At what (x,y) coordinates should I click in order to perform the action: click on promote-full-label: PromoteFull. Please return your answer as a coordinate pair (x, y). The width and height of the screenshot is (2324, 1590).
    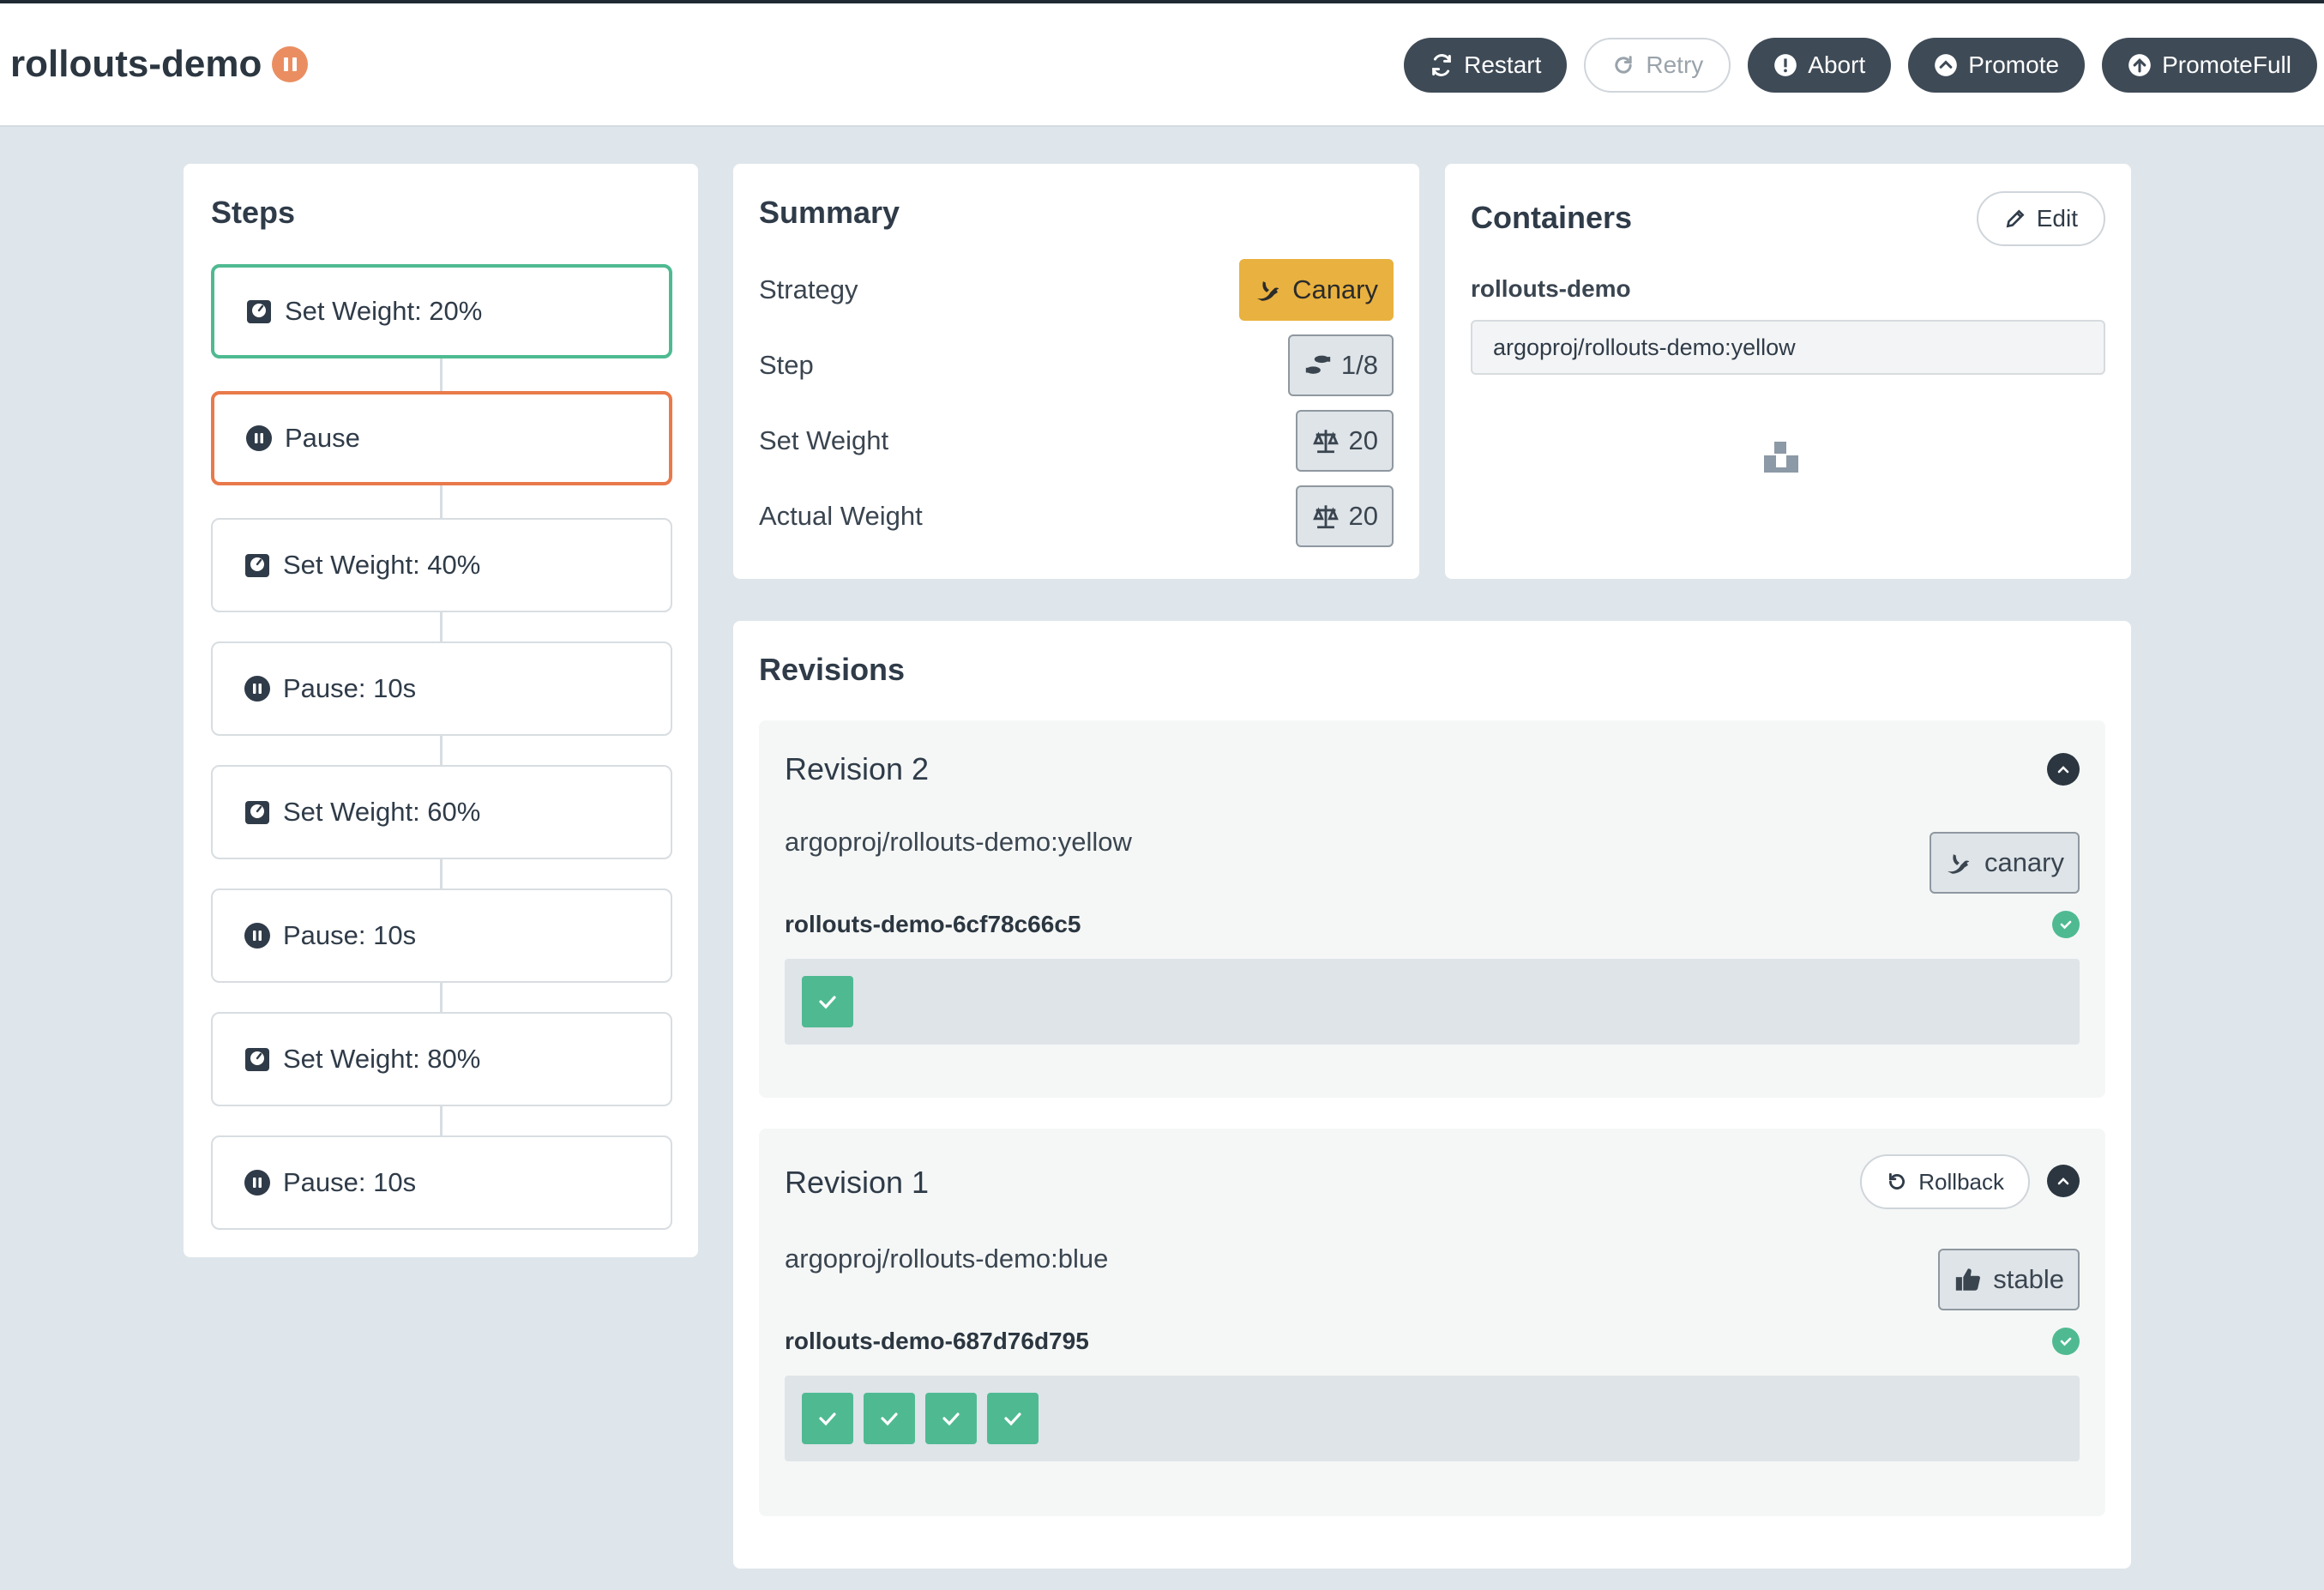
    Looking at the image, I should click on (2226, 64).